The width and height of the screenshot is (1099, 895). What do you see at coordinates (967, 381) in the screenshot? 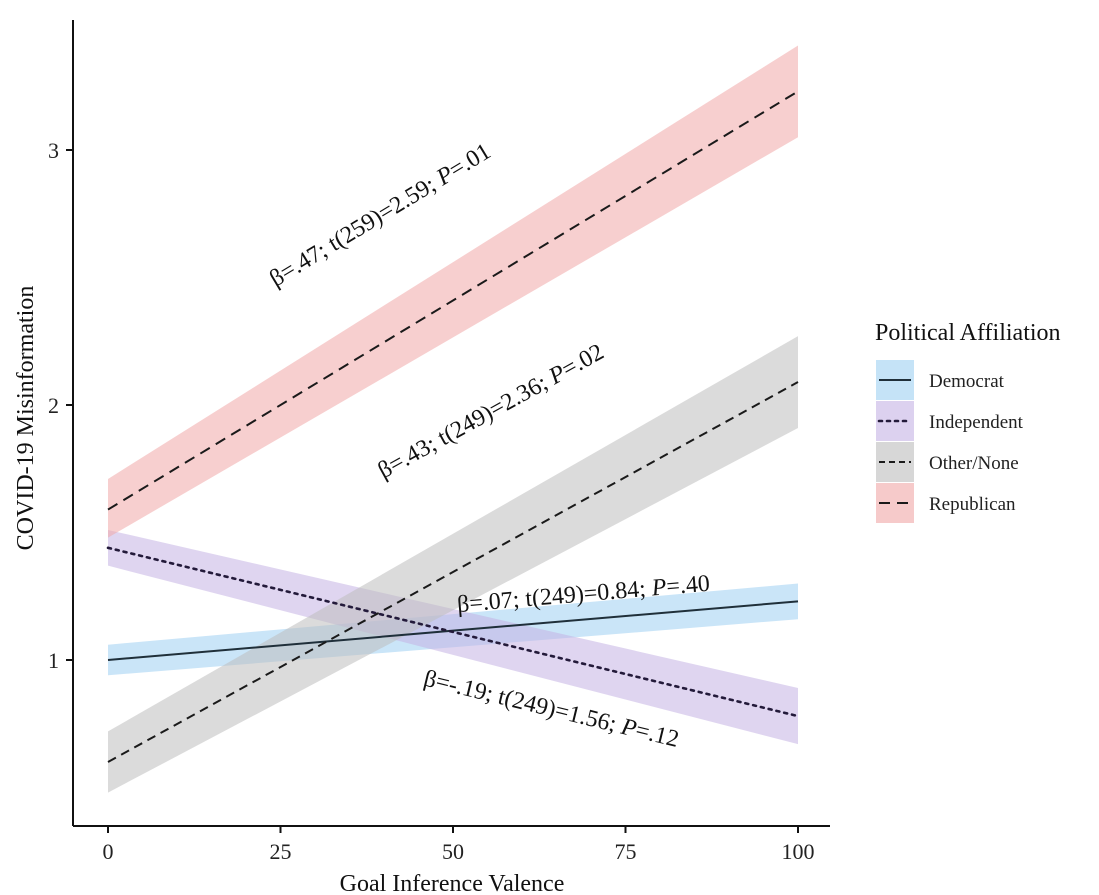
I see `legend-label-democrat: Democrat` at bounding box center [967, 381].